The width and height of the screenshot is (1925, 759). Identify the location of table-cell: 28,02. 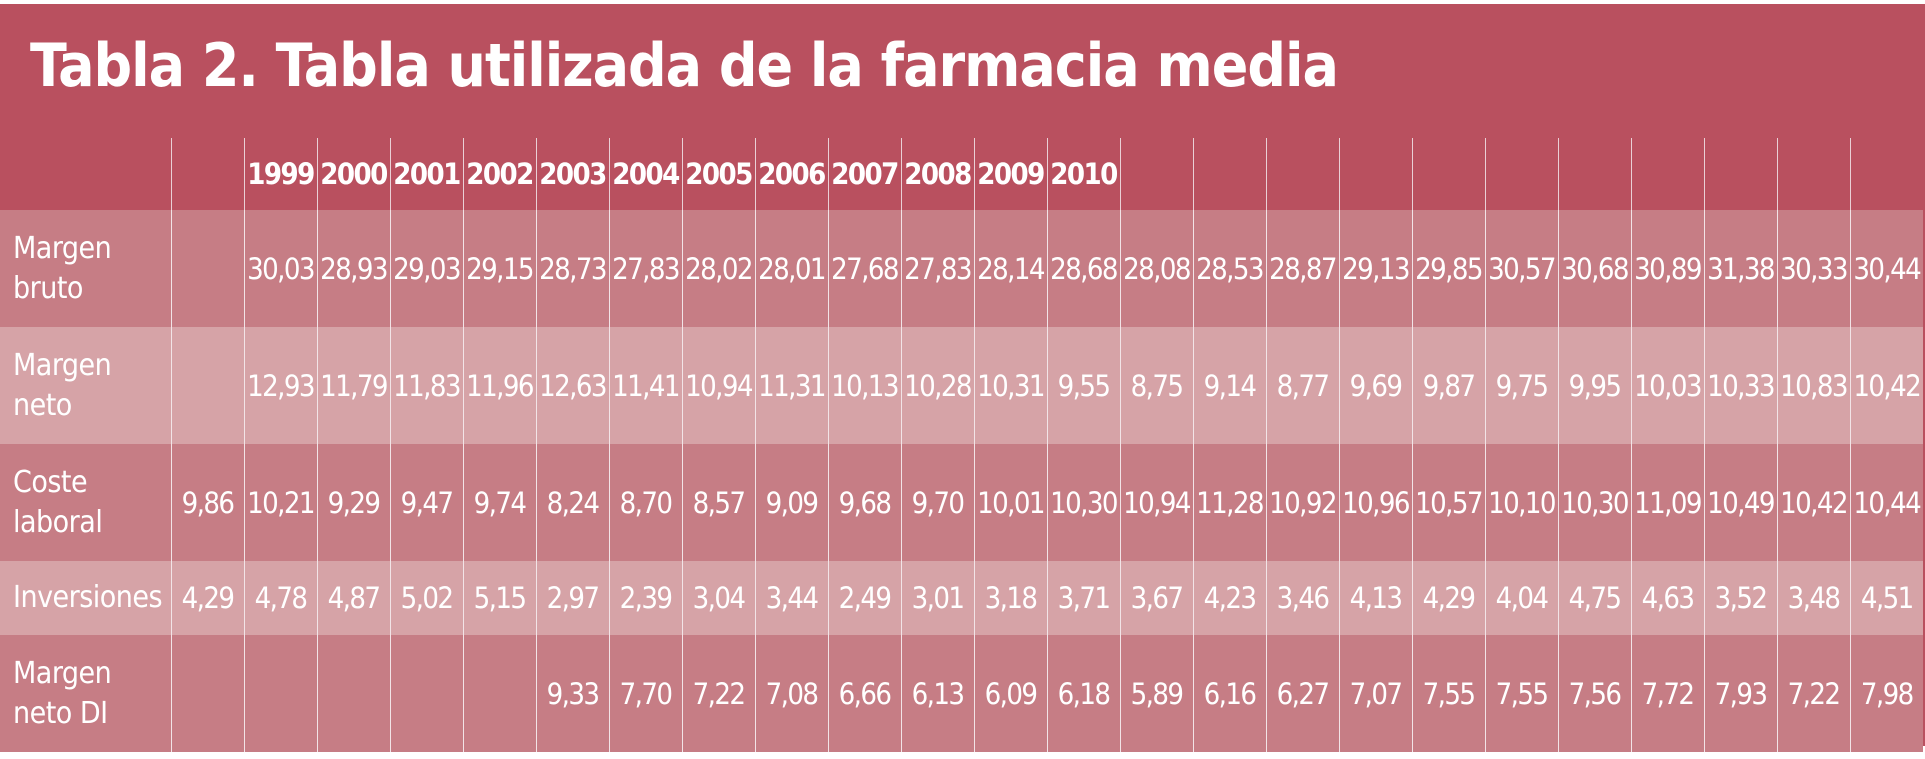
(718, 268).